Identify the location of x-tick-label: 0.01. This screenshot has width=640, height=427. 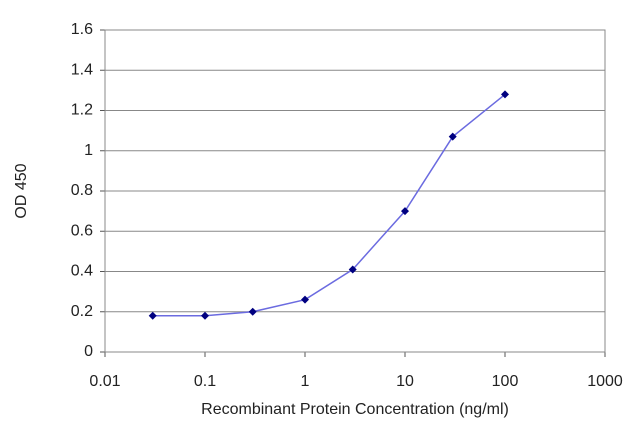
(104, 381).